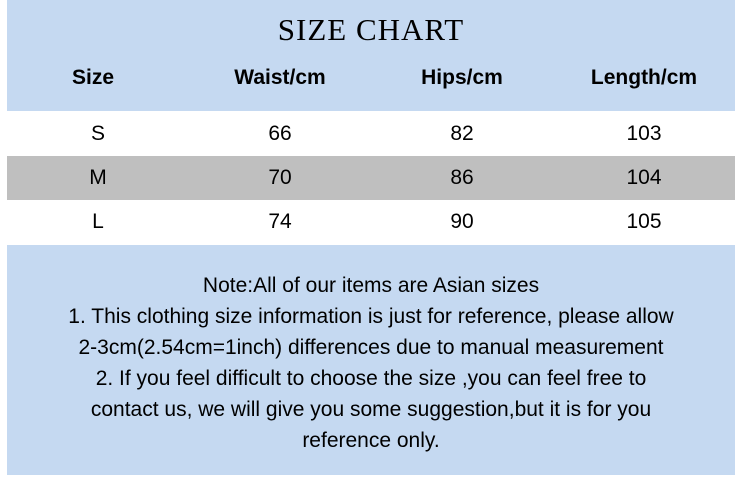 The height and width of the screenshot is (479, 740). Describe the element at coordinates (280, 177) in the screenshot. I see `cell-waist: 70` at that location.